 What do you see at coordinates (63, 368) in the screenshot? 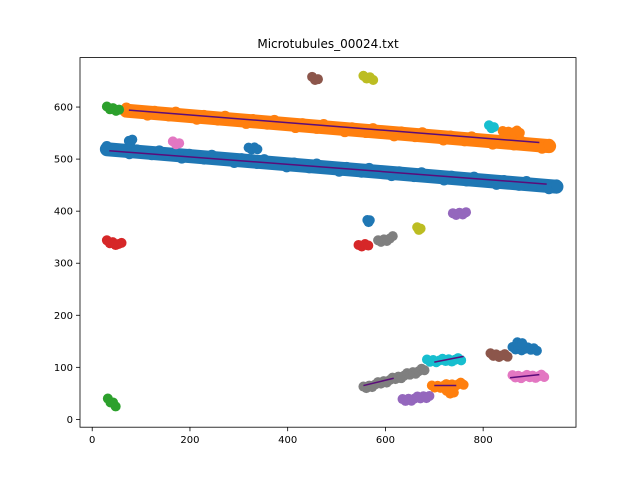
I see `y-tick-label: 100` at bounding box center [63, 368].